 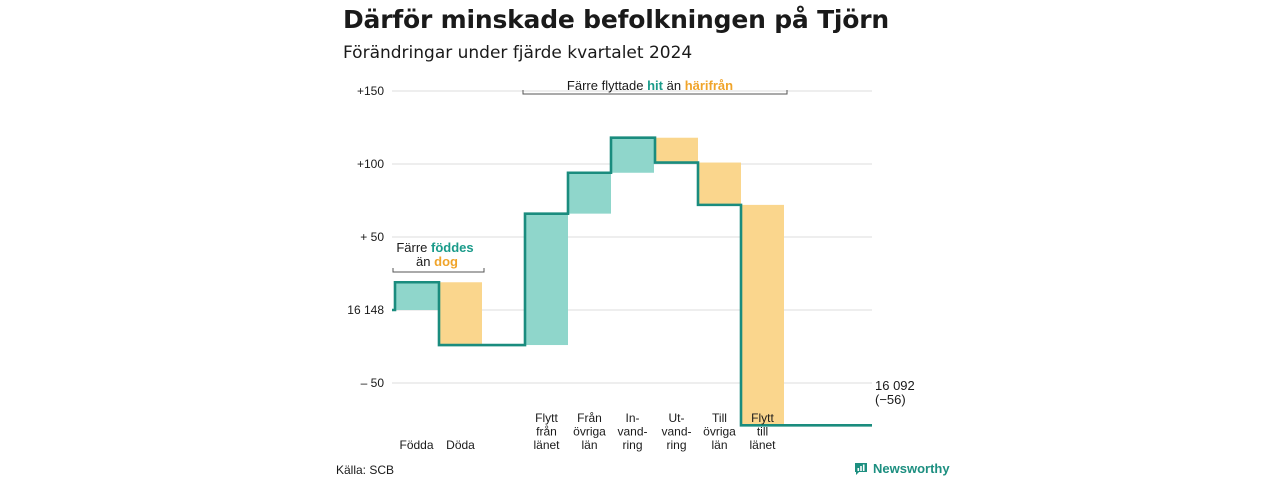 What do you see at coordinates (719, 418) in the screenshot?
I see `x-tick-label-line: Till` at bounding box center [719, 418].